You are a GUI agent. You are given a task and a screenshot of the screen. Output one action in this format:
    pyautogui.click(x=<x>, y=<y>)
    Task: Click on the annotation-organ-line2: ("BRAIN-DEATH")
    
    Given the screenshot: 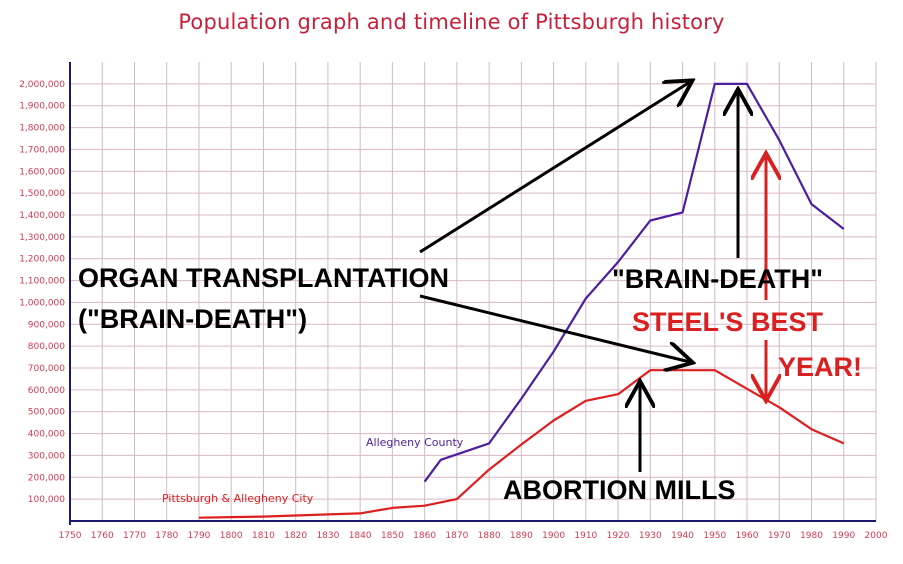 What is the action you would take?
    pyautogui.click(x=192, y=319)
    